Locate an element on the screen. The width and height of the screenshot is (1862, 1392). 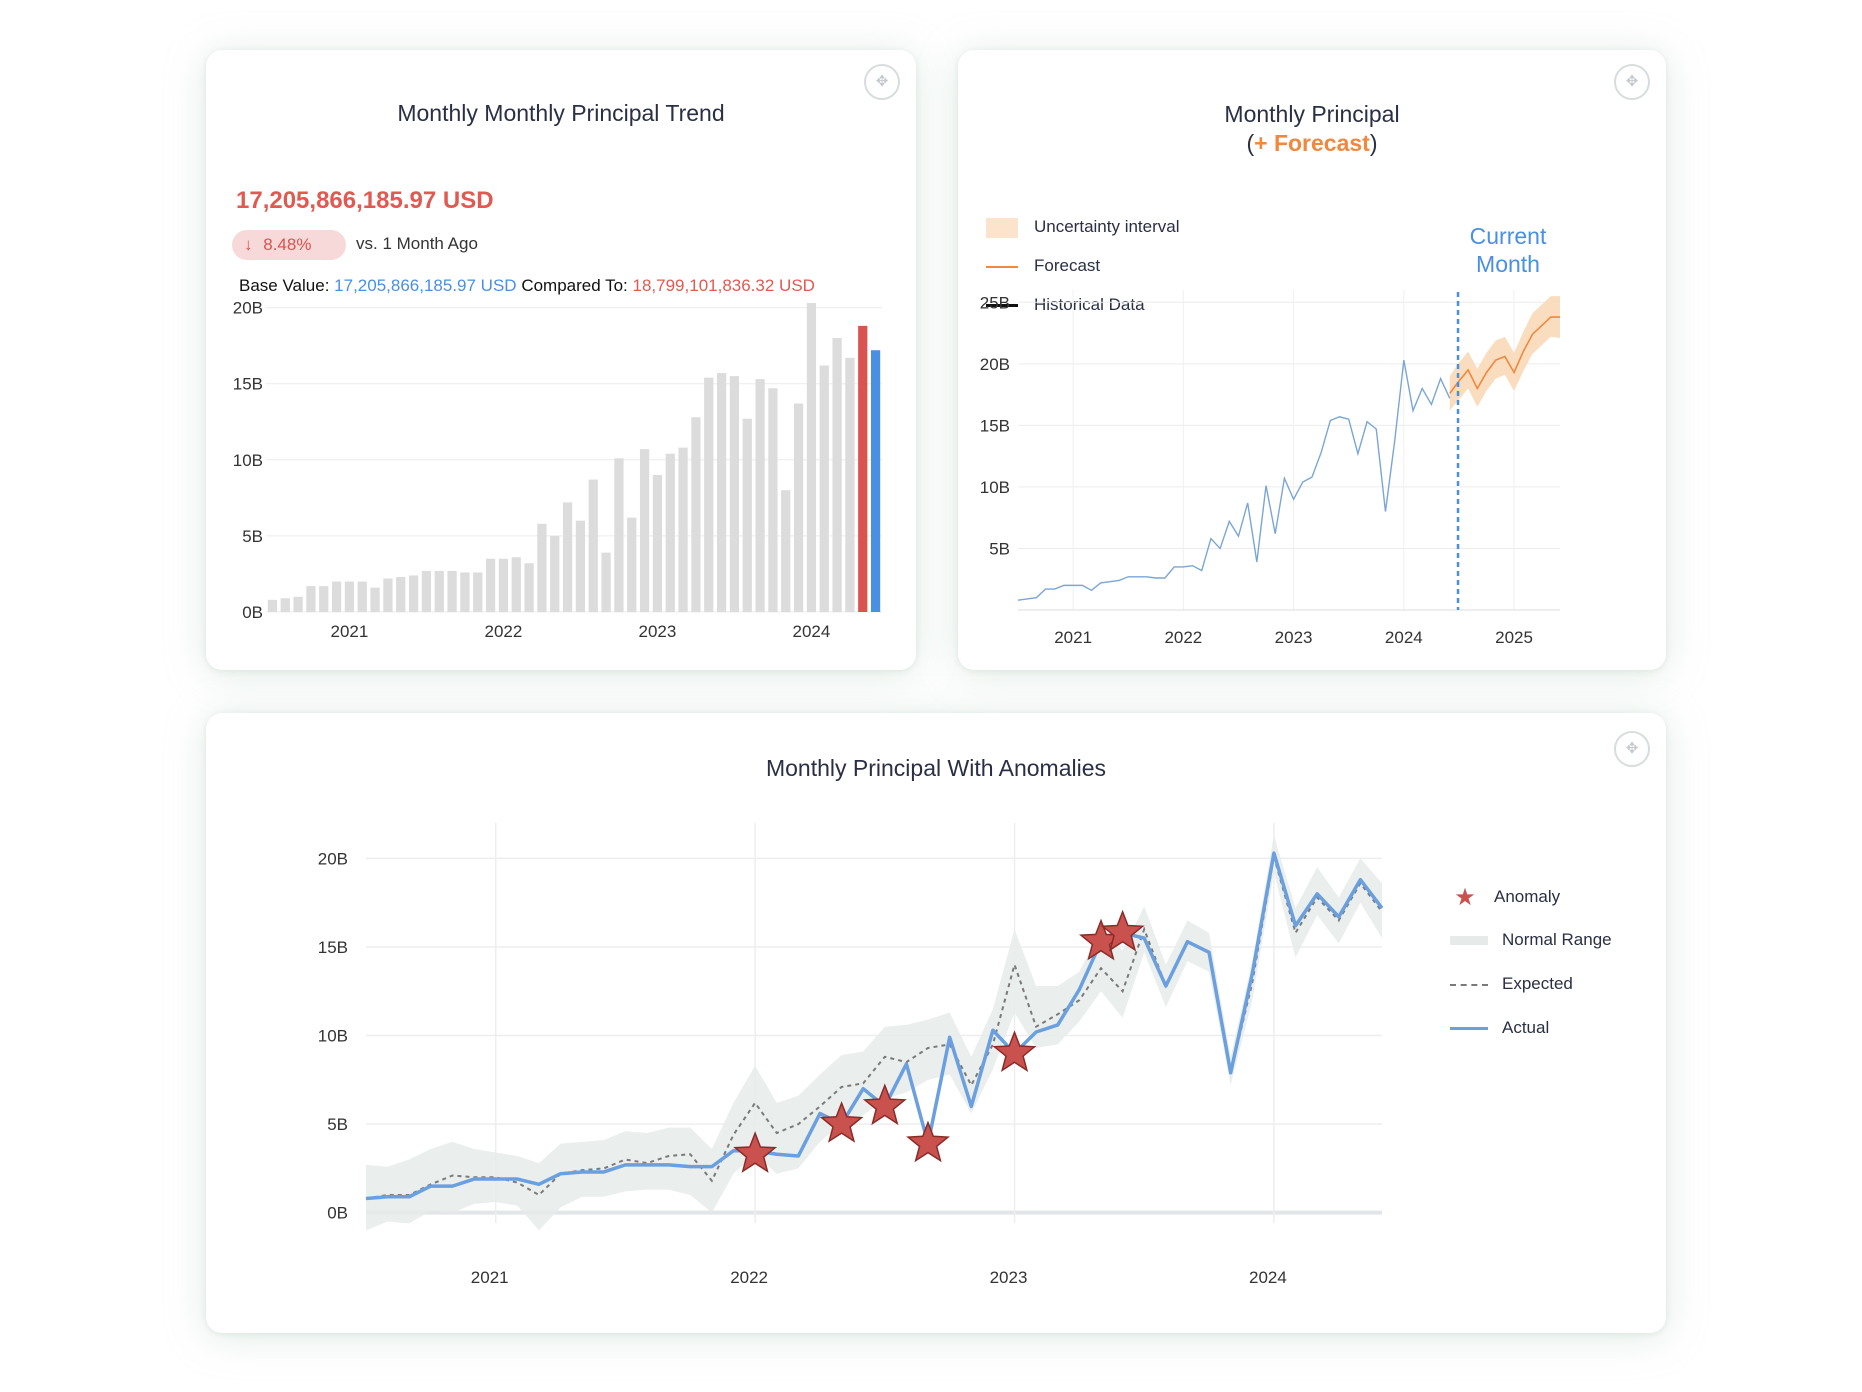
legend-anomaly: ★ Anomaly is located at coordinates (1505, 897).